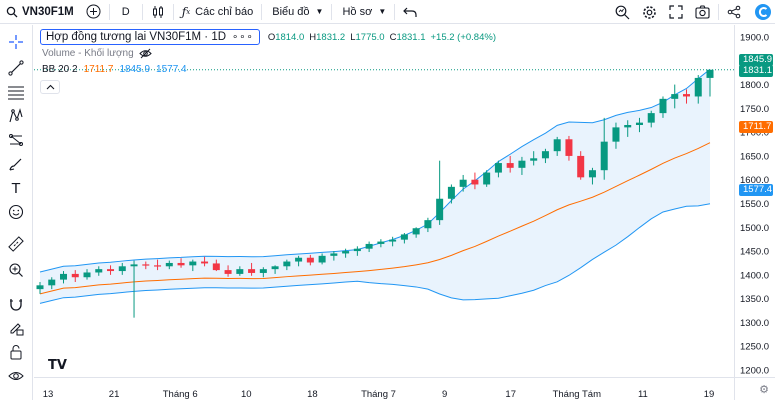 The width and height of the screenshot is (775, 400). What do you see at coordinates (754, 228) in the screenshot?
I see `price-tick-label: 1500.0` at bounding box center [754, 228].